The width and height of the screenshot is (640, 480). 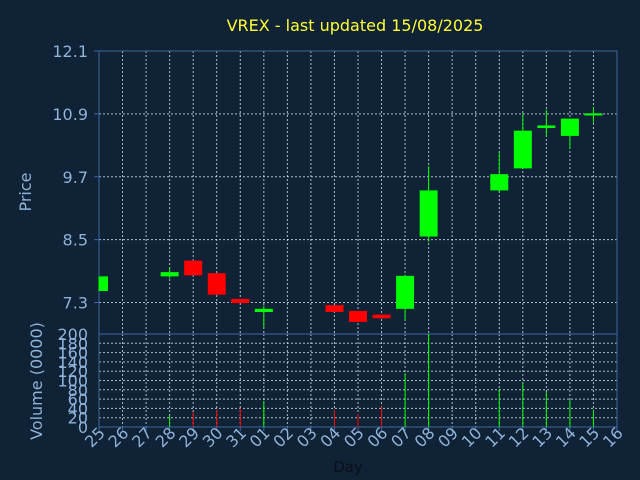 I want to click on volume-tick-label: 60, so click(x=78, y=399).